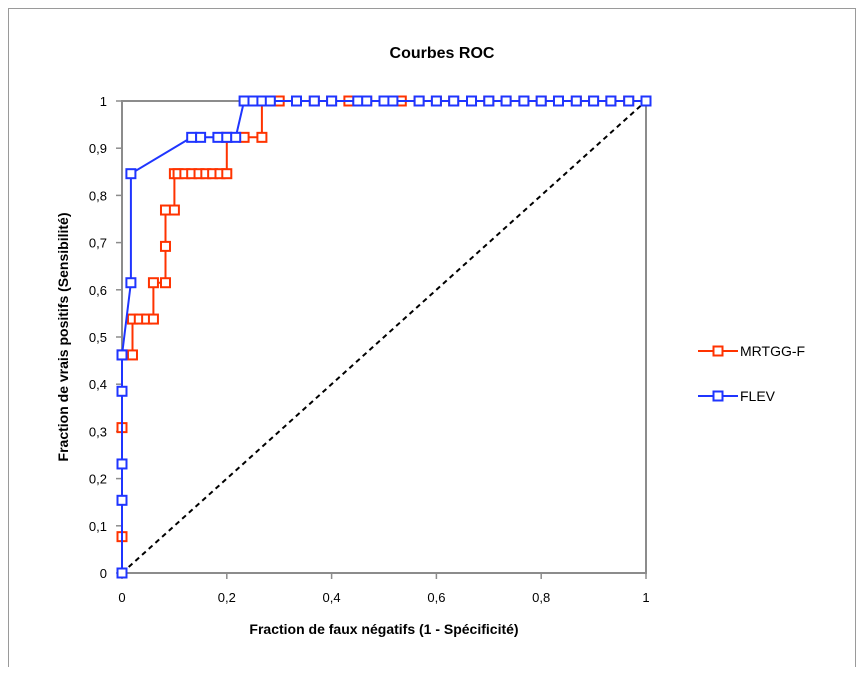  What do you see at coordinates (737, 396) in the screenshot?
I see `legend-item-flev: FLEV` at bounding box center [737, 396].